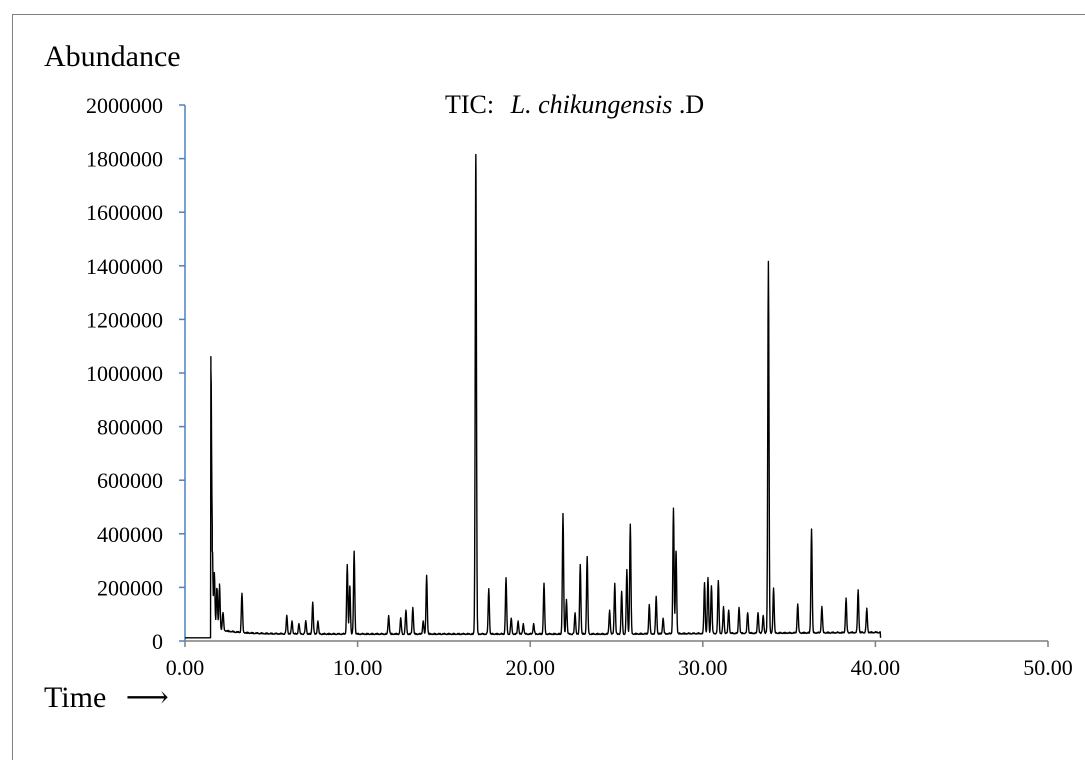 Image resolution: width=1085 pixels, height=760 pixels. Describe the element at coordinates (124, 373) in the screenshot. I see `y-tick-label: 1000000` at that location.